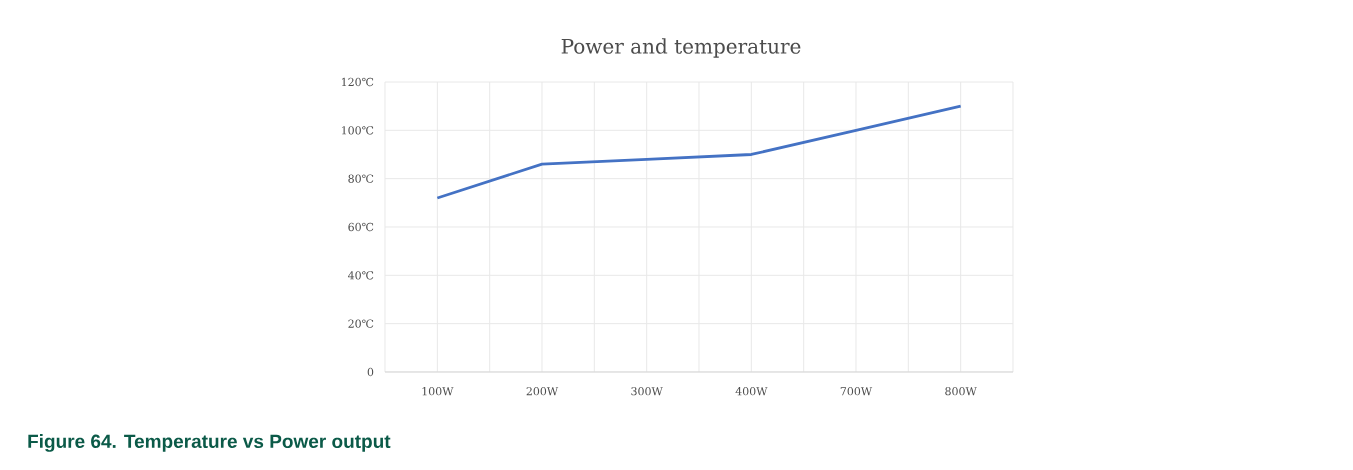  I want to click on y-tick-label: 0, so click(370, 372).